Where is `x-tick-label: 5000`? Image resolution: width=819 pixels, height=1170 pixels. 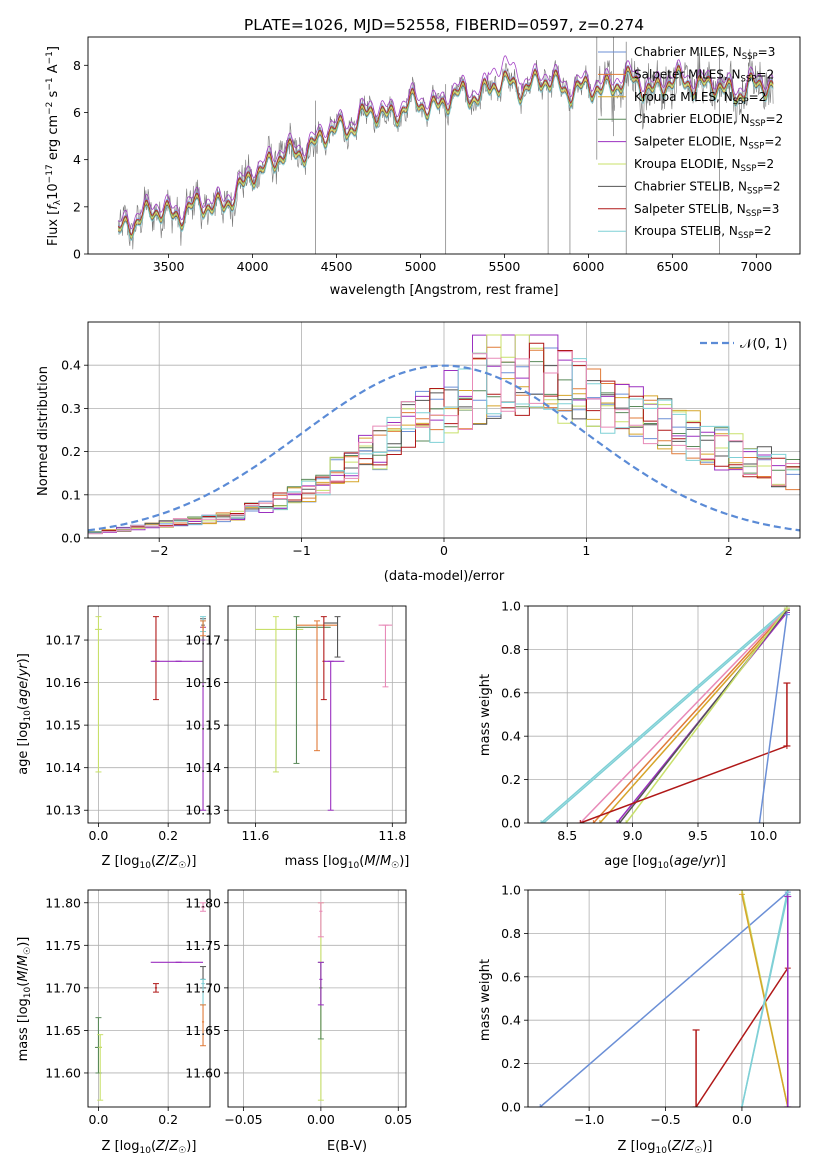
x-tick-label: 5000 is located at coordinates (421, 266).